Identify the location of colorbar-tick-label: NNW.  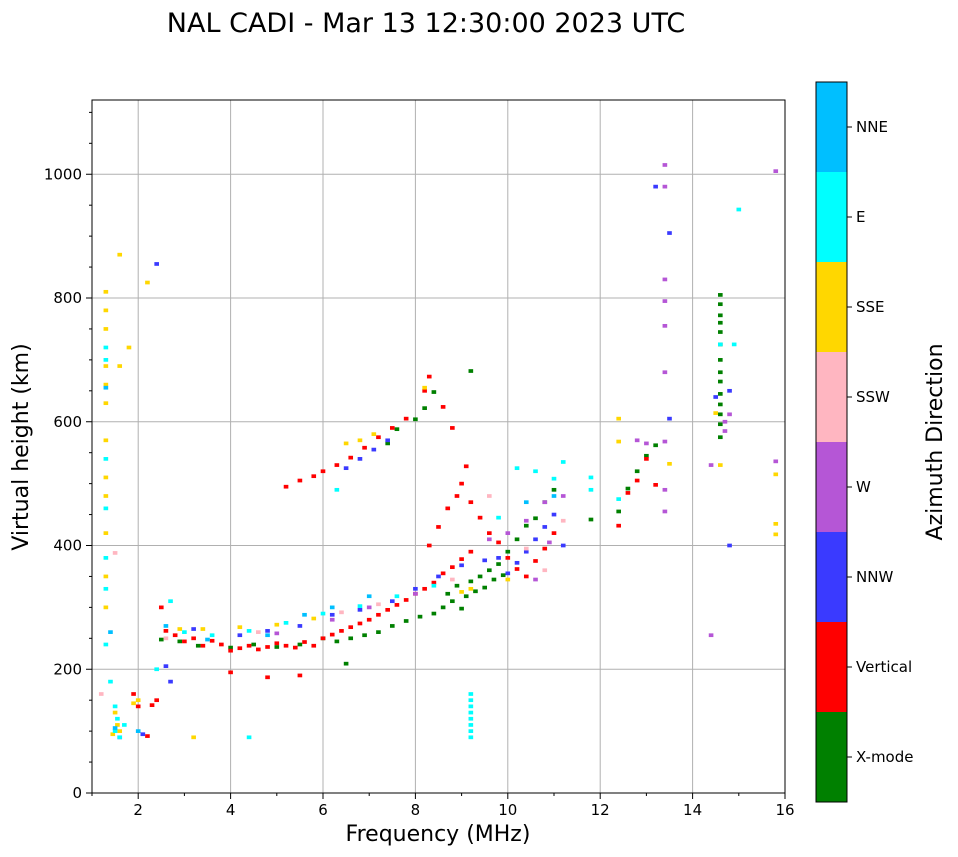
(874, 577).